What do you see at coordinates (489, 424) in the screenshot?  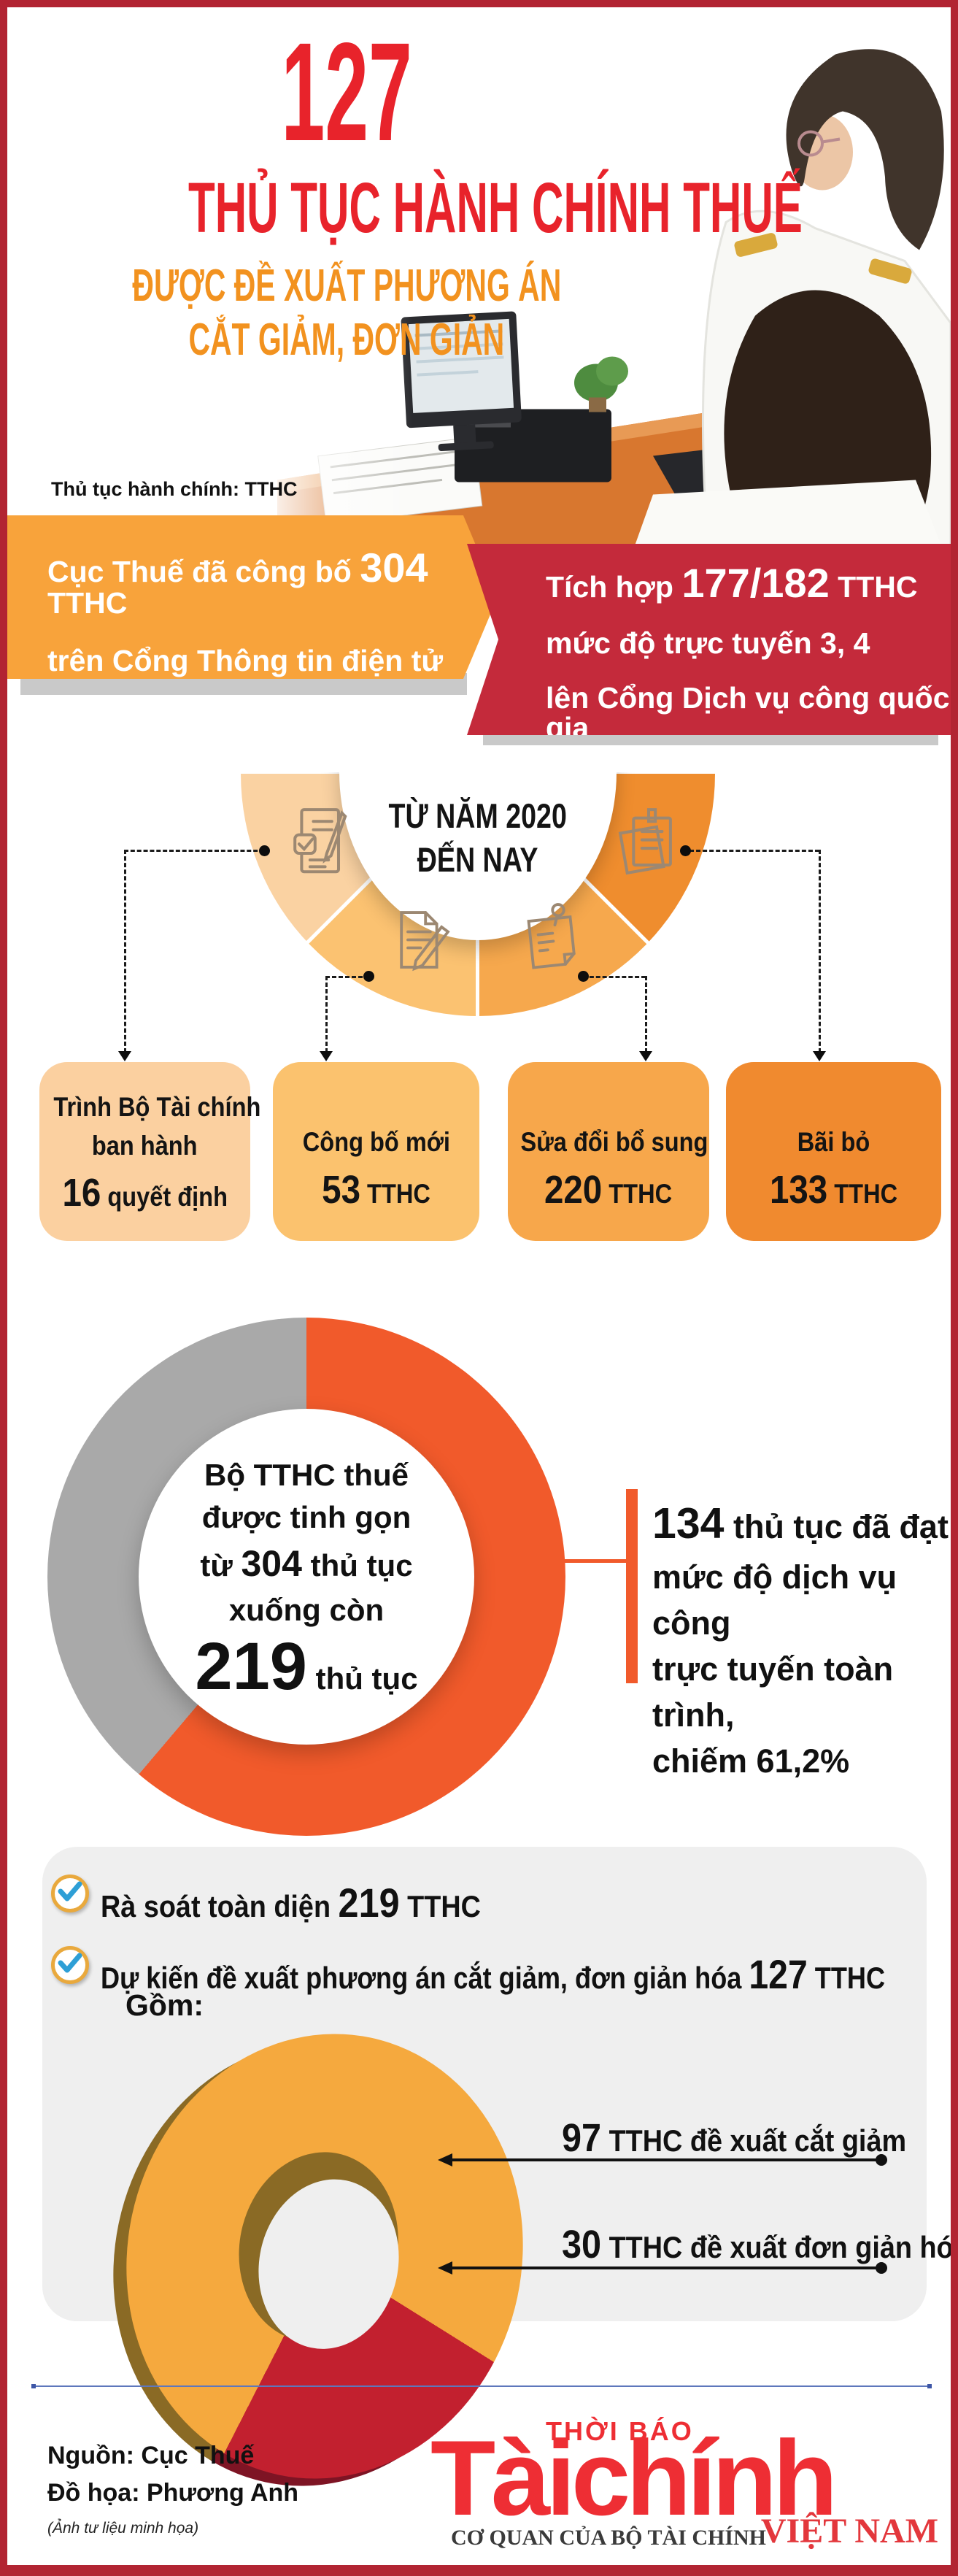 I see `computer-vent` at bounding box center [489, 424].